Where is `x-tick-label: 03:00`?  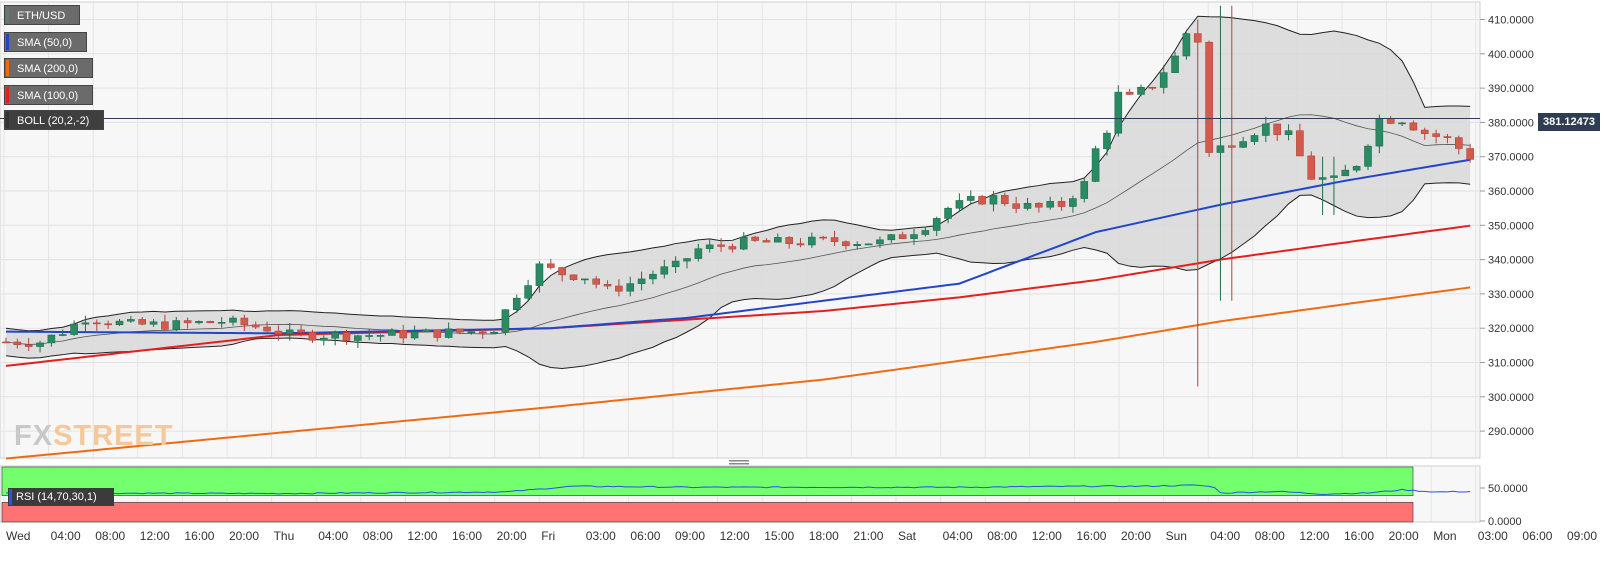
x-tick-label: 03:00 is located at coordinates (601, 536).